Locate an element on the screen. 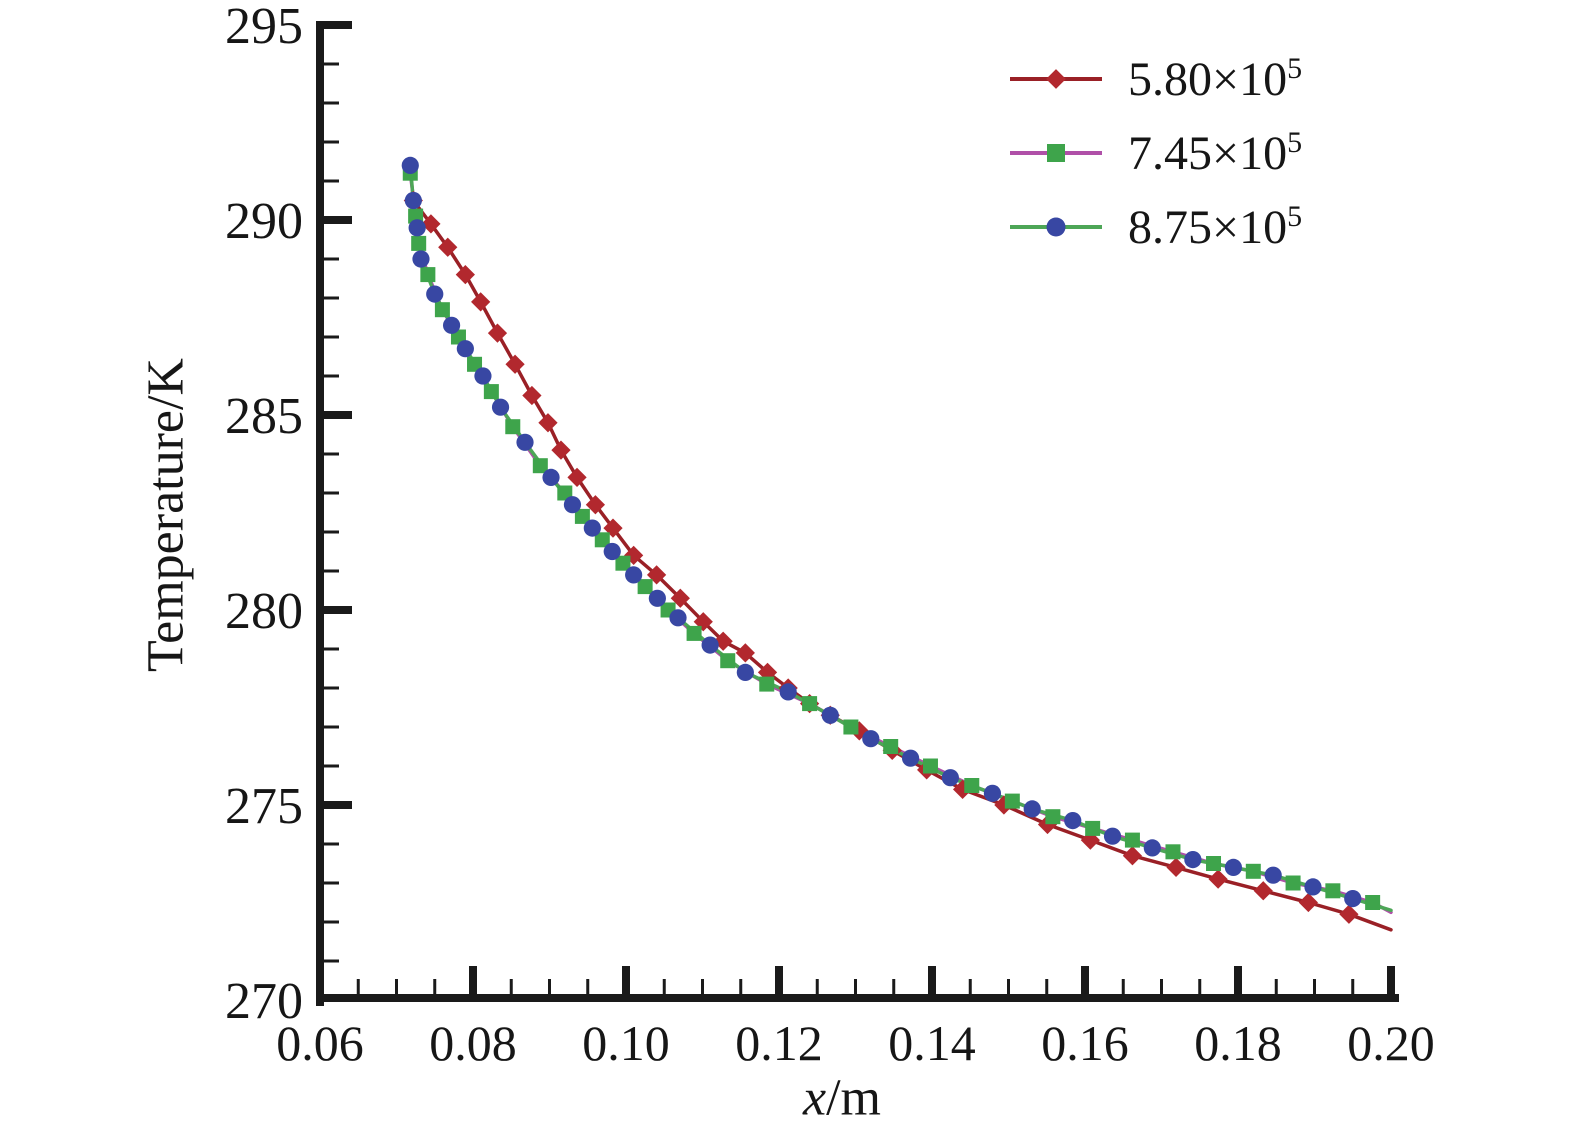 The image size is (1575, 1144). y-tick-label: 295 is located at coordinates (264, 27).